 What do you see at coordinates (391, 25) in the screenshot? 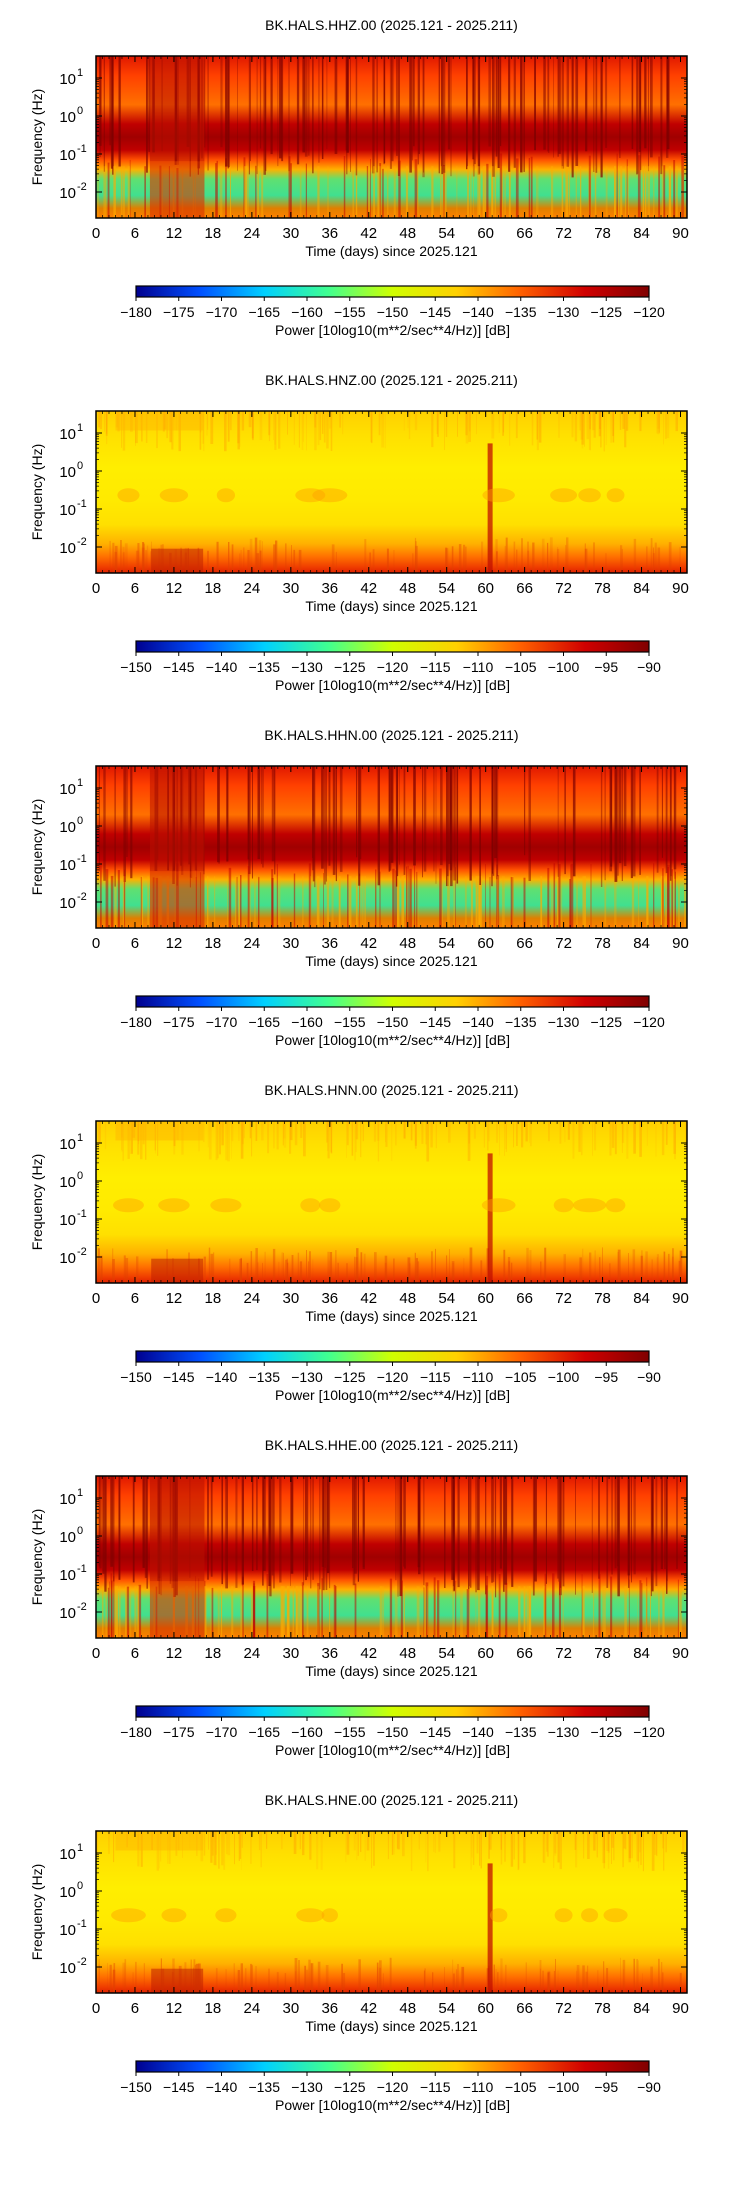
I see `chart-title: BK.HALS.HHZ.00 (2025.121 - 2025.211)` at bounding box center [391, 25].